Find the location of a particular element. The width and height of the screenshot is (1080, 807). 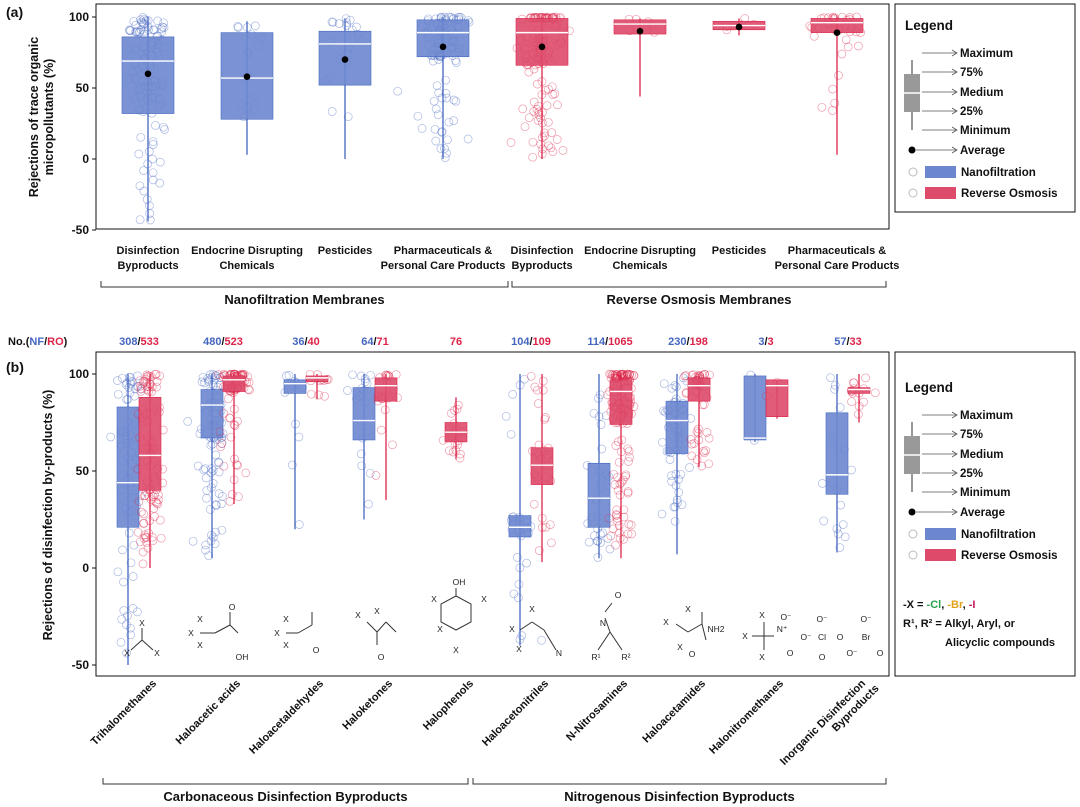

x-tick-label-b: N-Nitrosamines is located at coordinates (597, 711).